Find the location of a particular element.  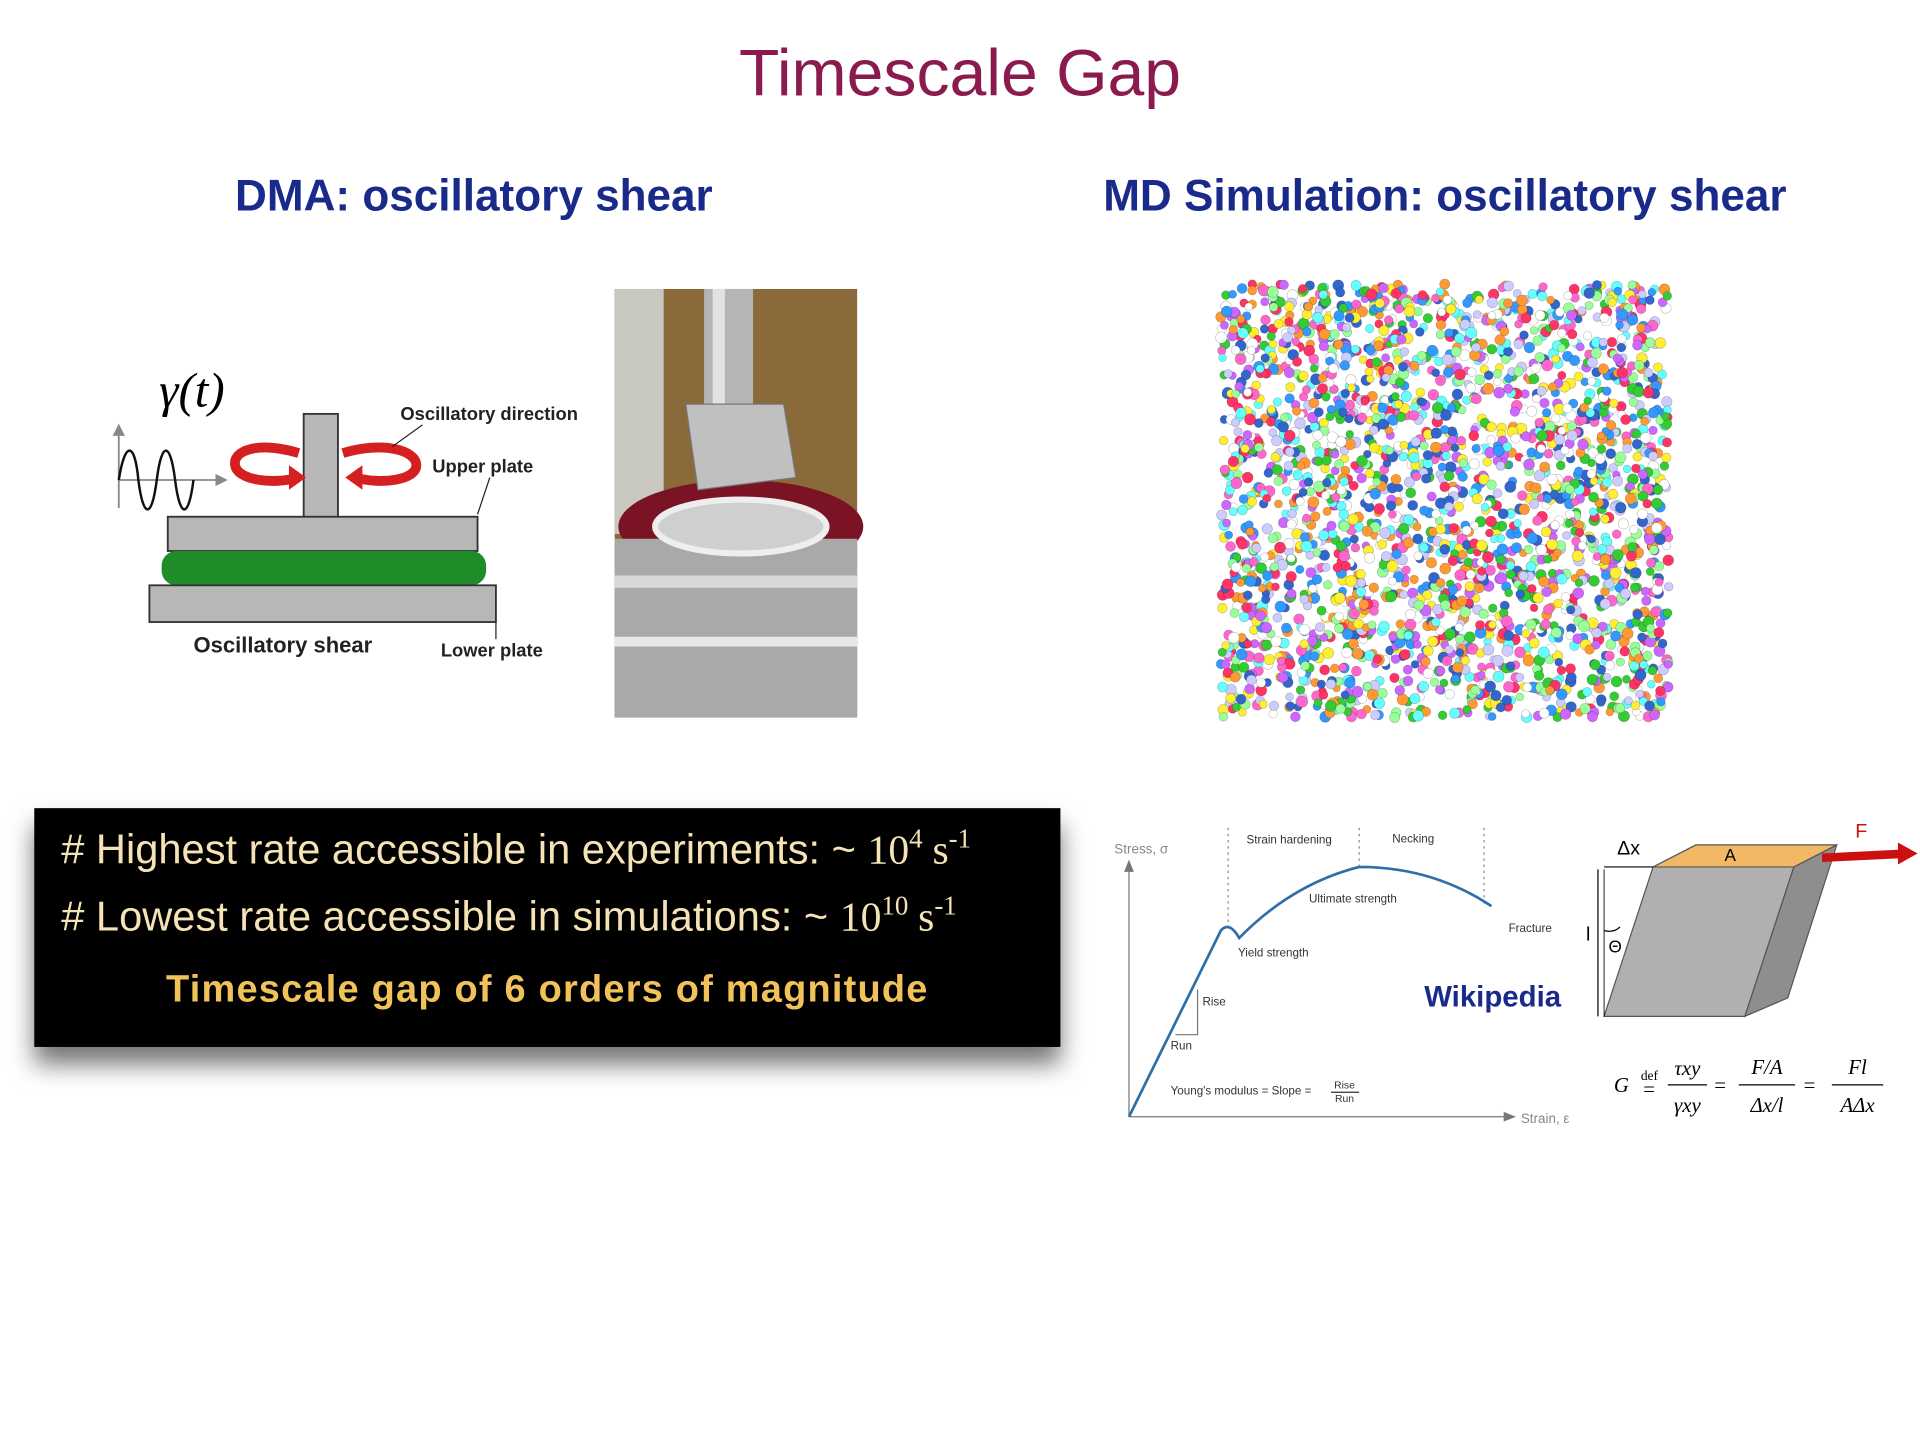

clamp is located at coordinates (741, 447).